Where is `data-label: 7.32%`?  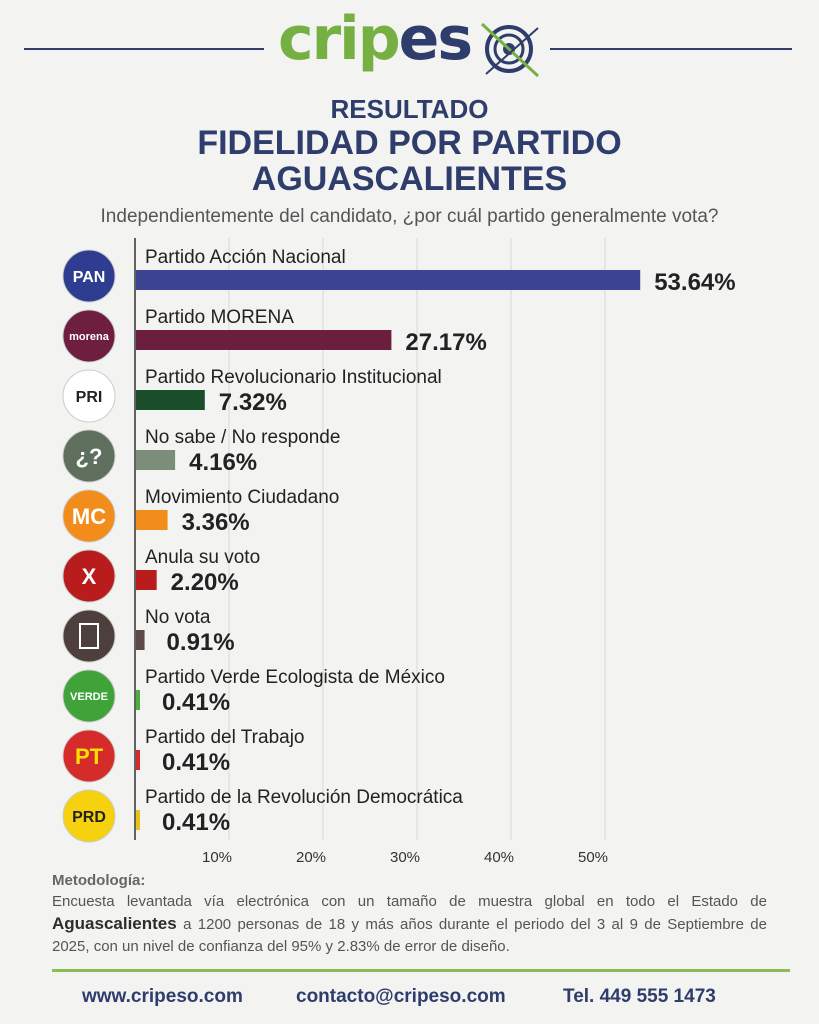 data-label: 7.32% is located at coordinates (253, 402).